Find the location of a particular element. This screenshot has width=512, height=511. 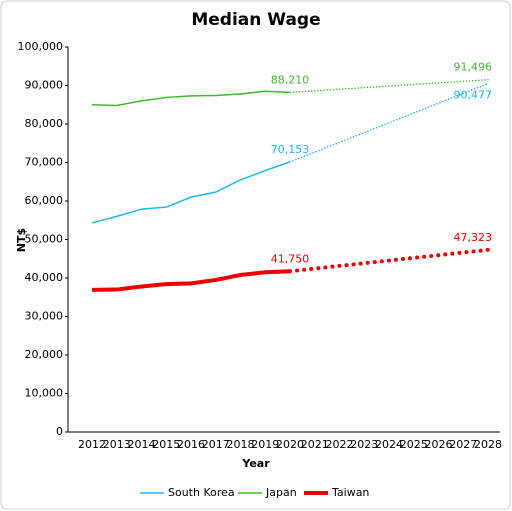

y-tick-label: 0 is located at coordinates (59, 431).